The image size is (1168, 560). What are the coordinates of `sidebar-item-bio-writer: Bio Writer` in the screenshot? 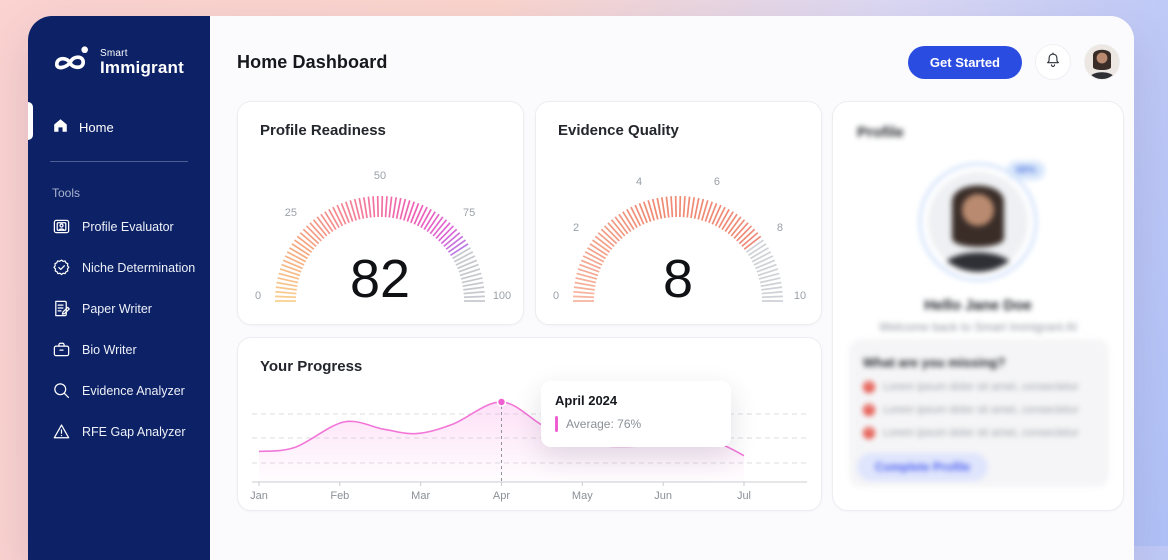 It's located at (119, 349).